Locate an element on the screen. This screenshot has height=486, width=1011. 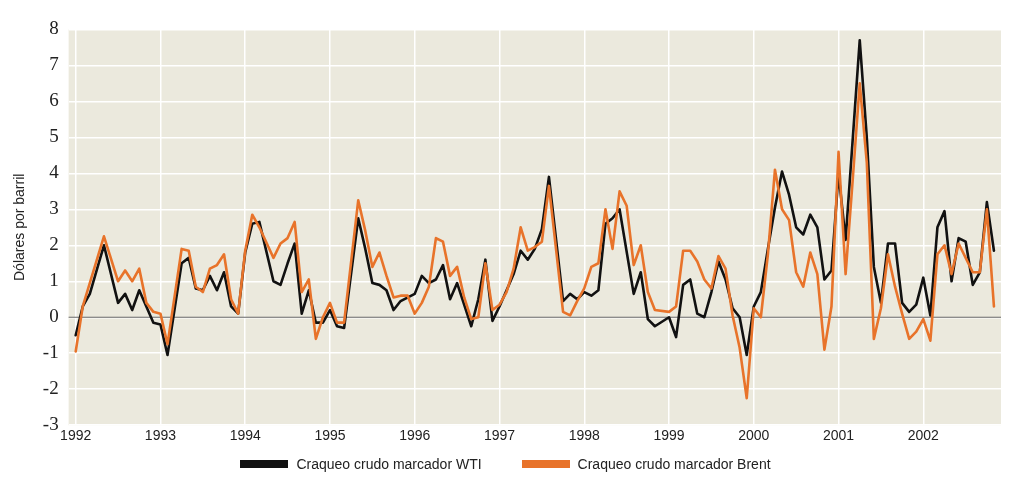
y-tick-label: 5 is located at coordinates (54, 136).